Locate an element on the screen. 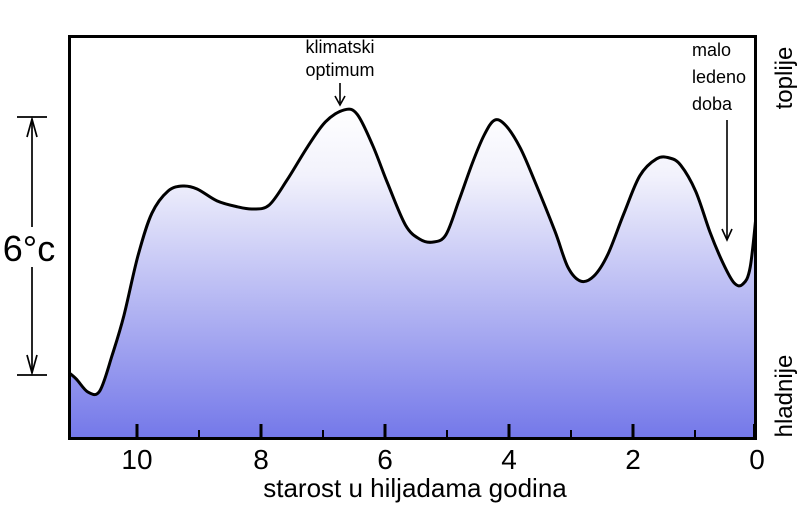 Image resolution: width=809 pixels, height=512 pixels. x-tick-label-2: 2 is located at coordinates (633, 459).